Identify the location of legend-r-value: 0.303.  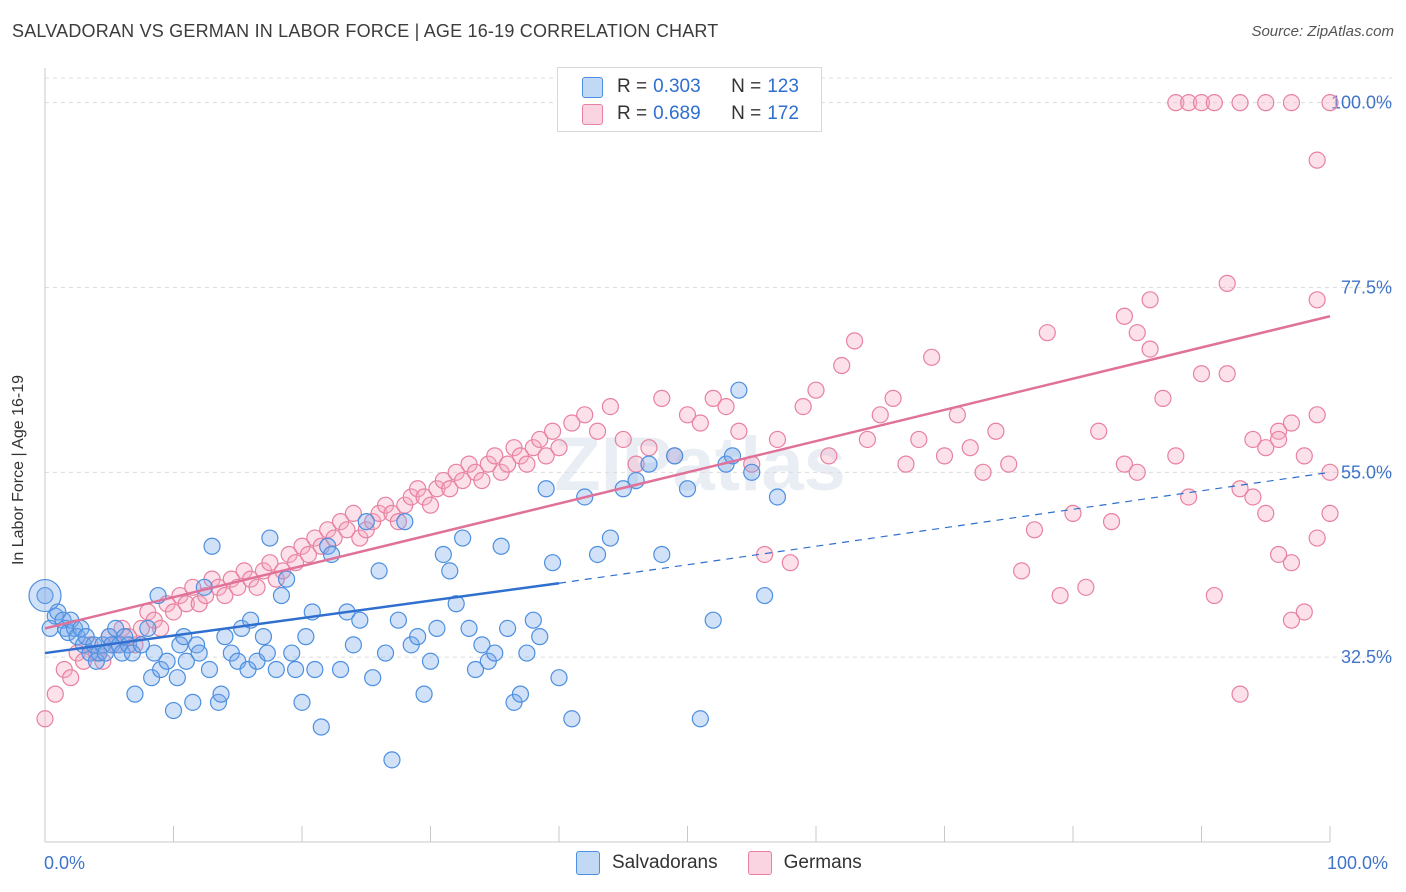
(677, 86).